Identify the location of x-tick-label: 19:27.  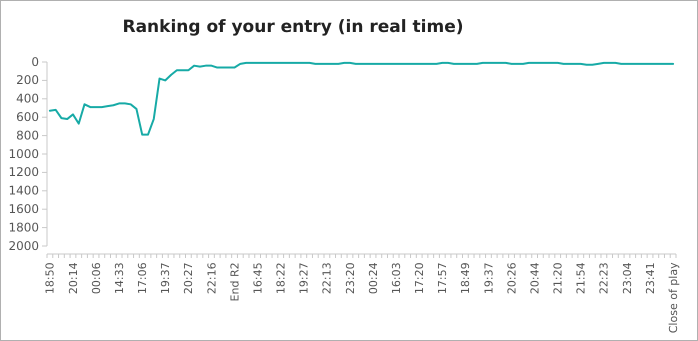
(304, 278).